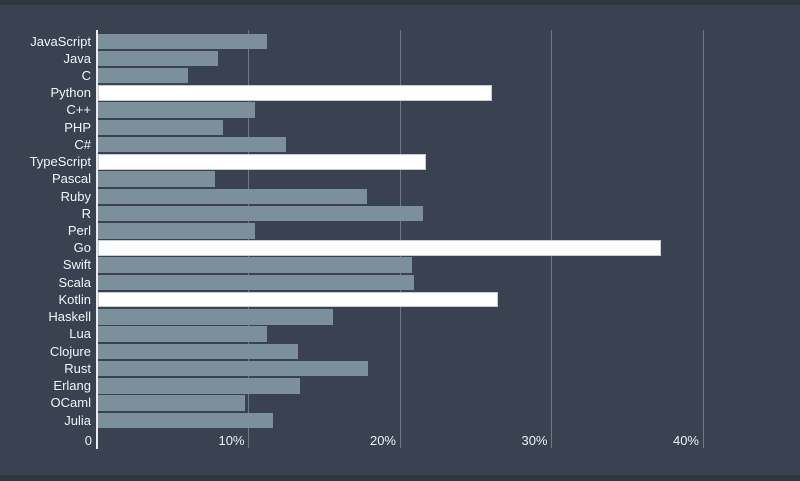  I want to click on bar-erlang, so click(199, 386).